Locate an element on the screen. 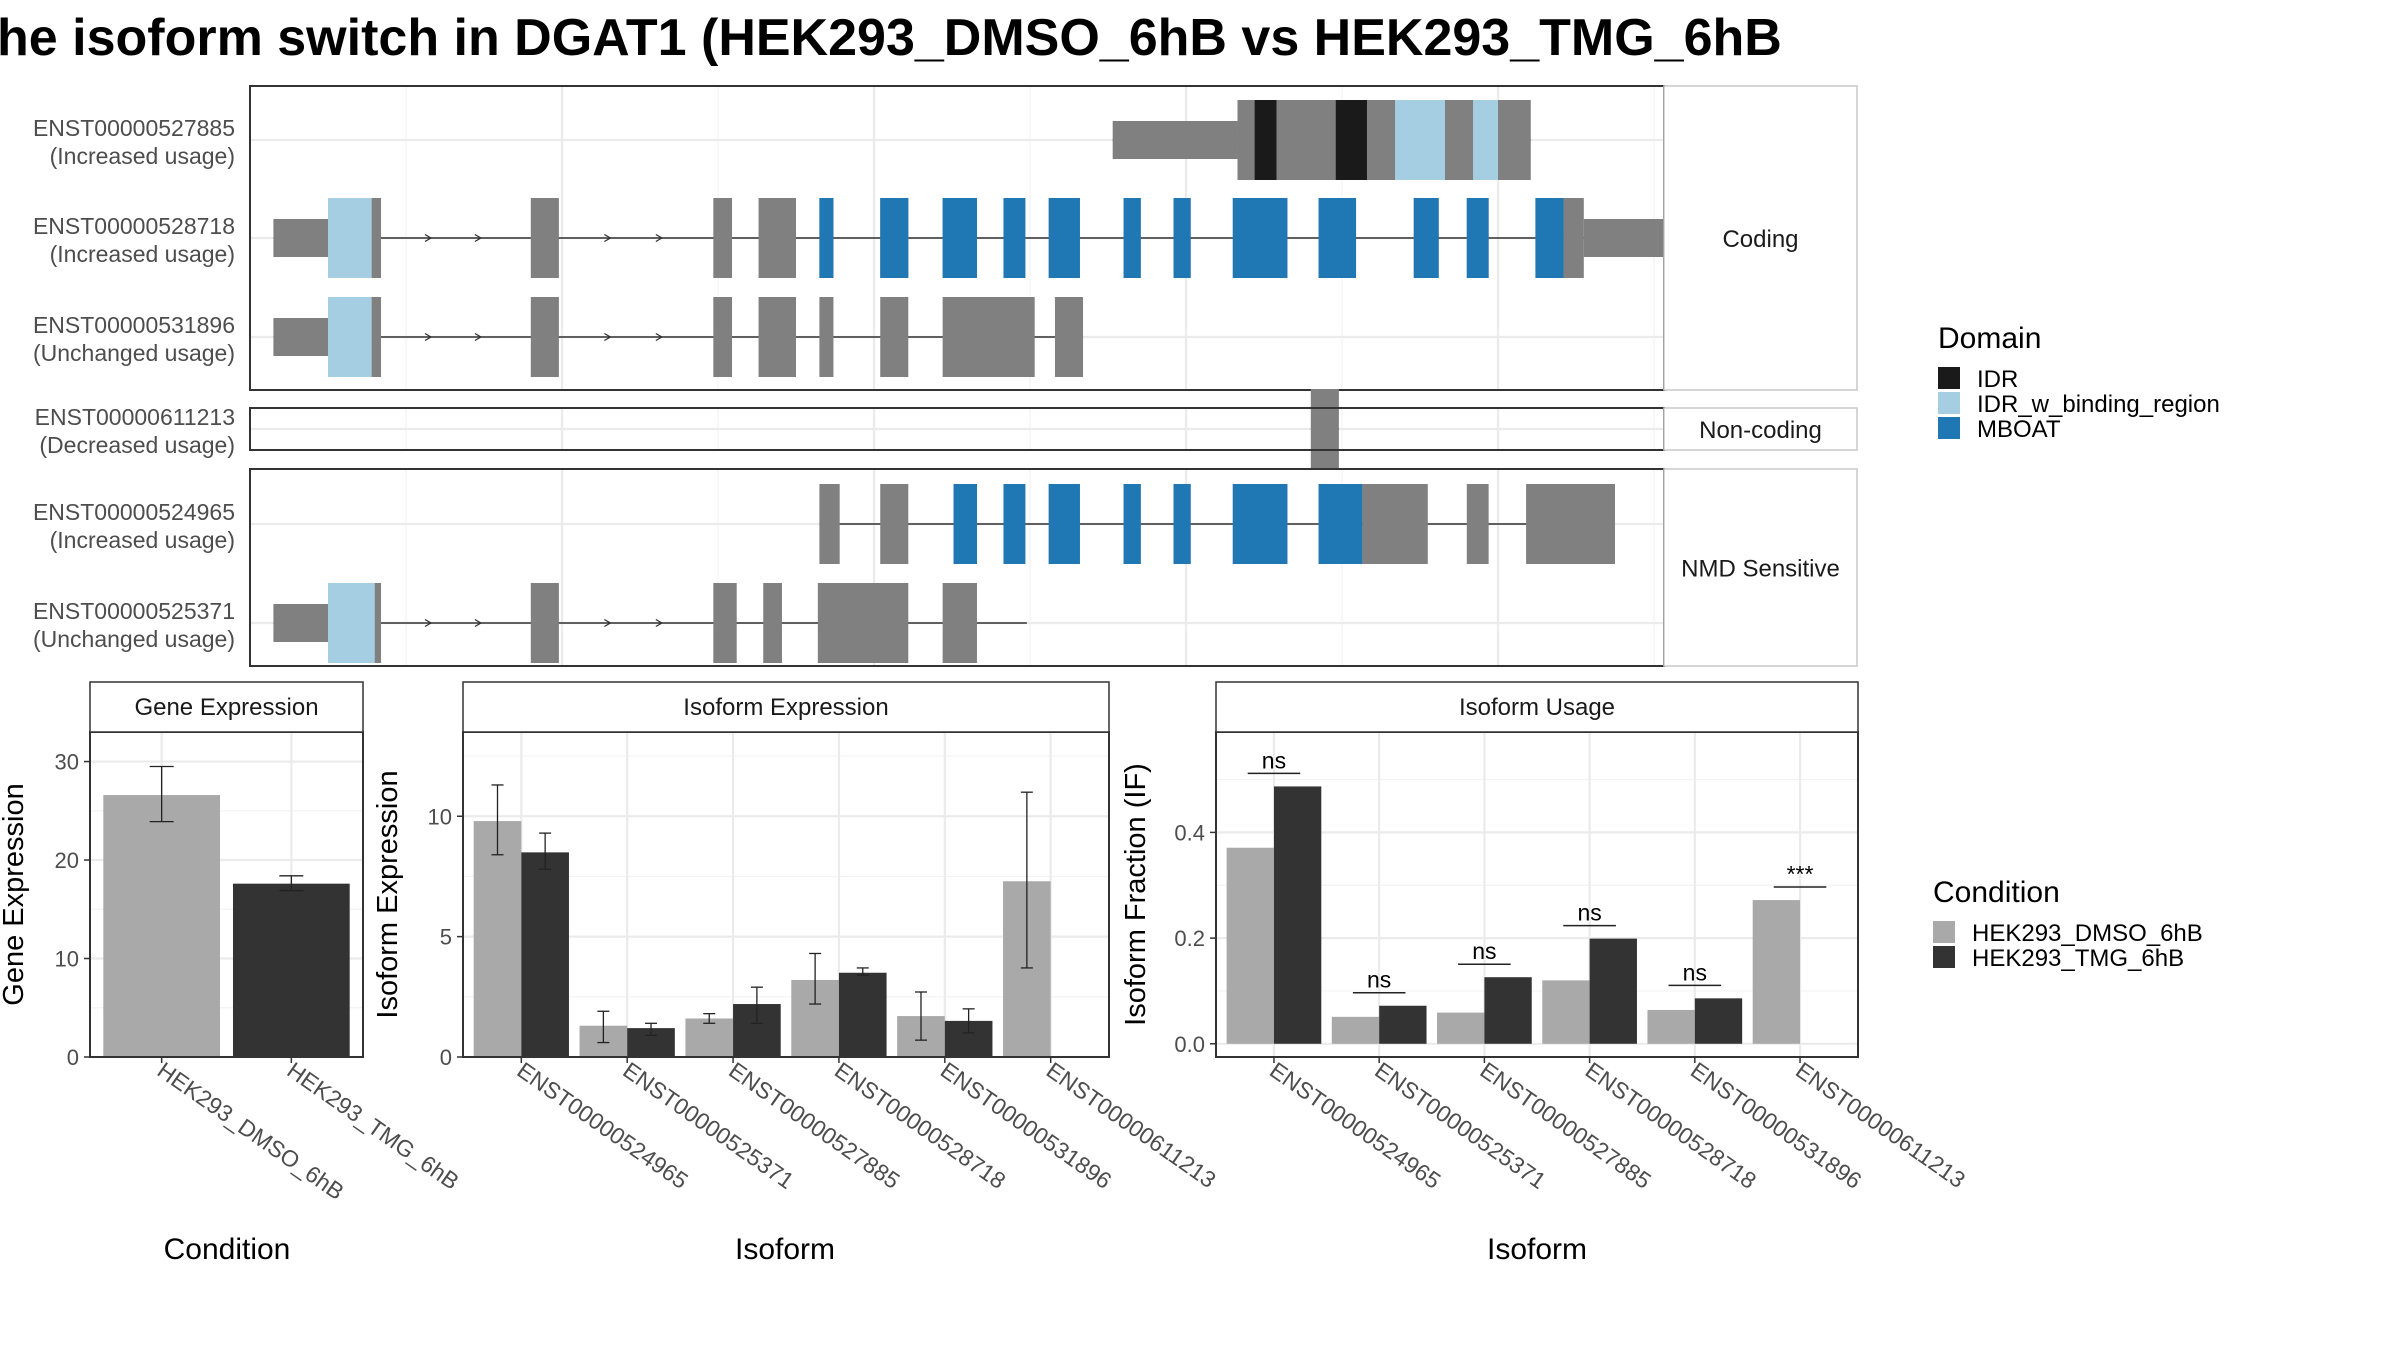 The height and width of the screenshot is (1350, 2400). x-axis-label: Condition is located at coordinates (227, 1249).